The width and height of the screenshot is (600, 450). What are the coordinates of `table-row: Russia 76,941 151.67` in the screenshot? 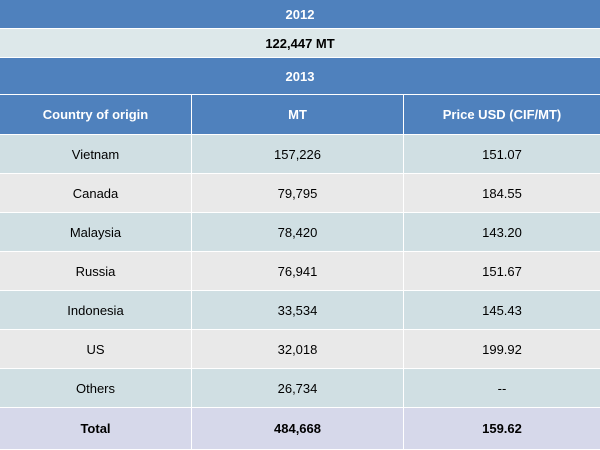 It's located at (300, 271).